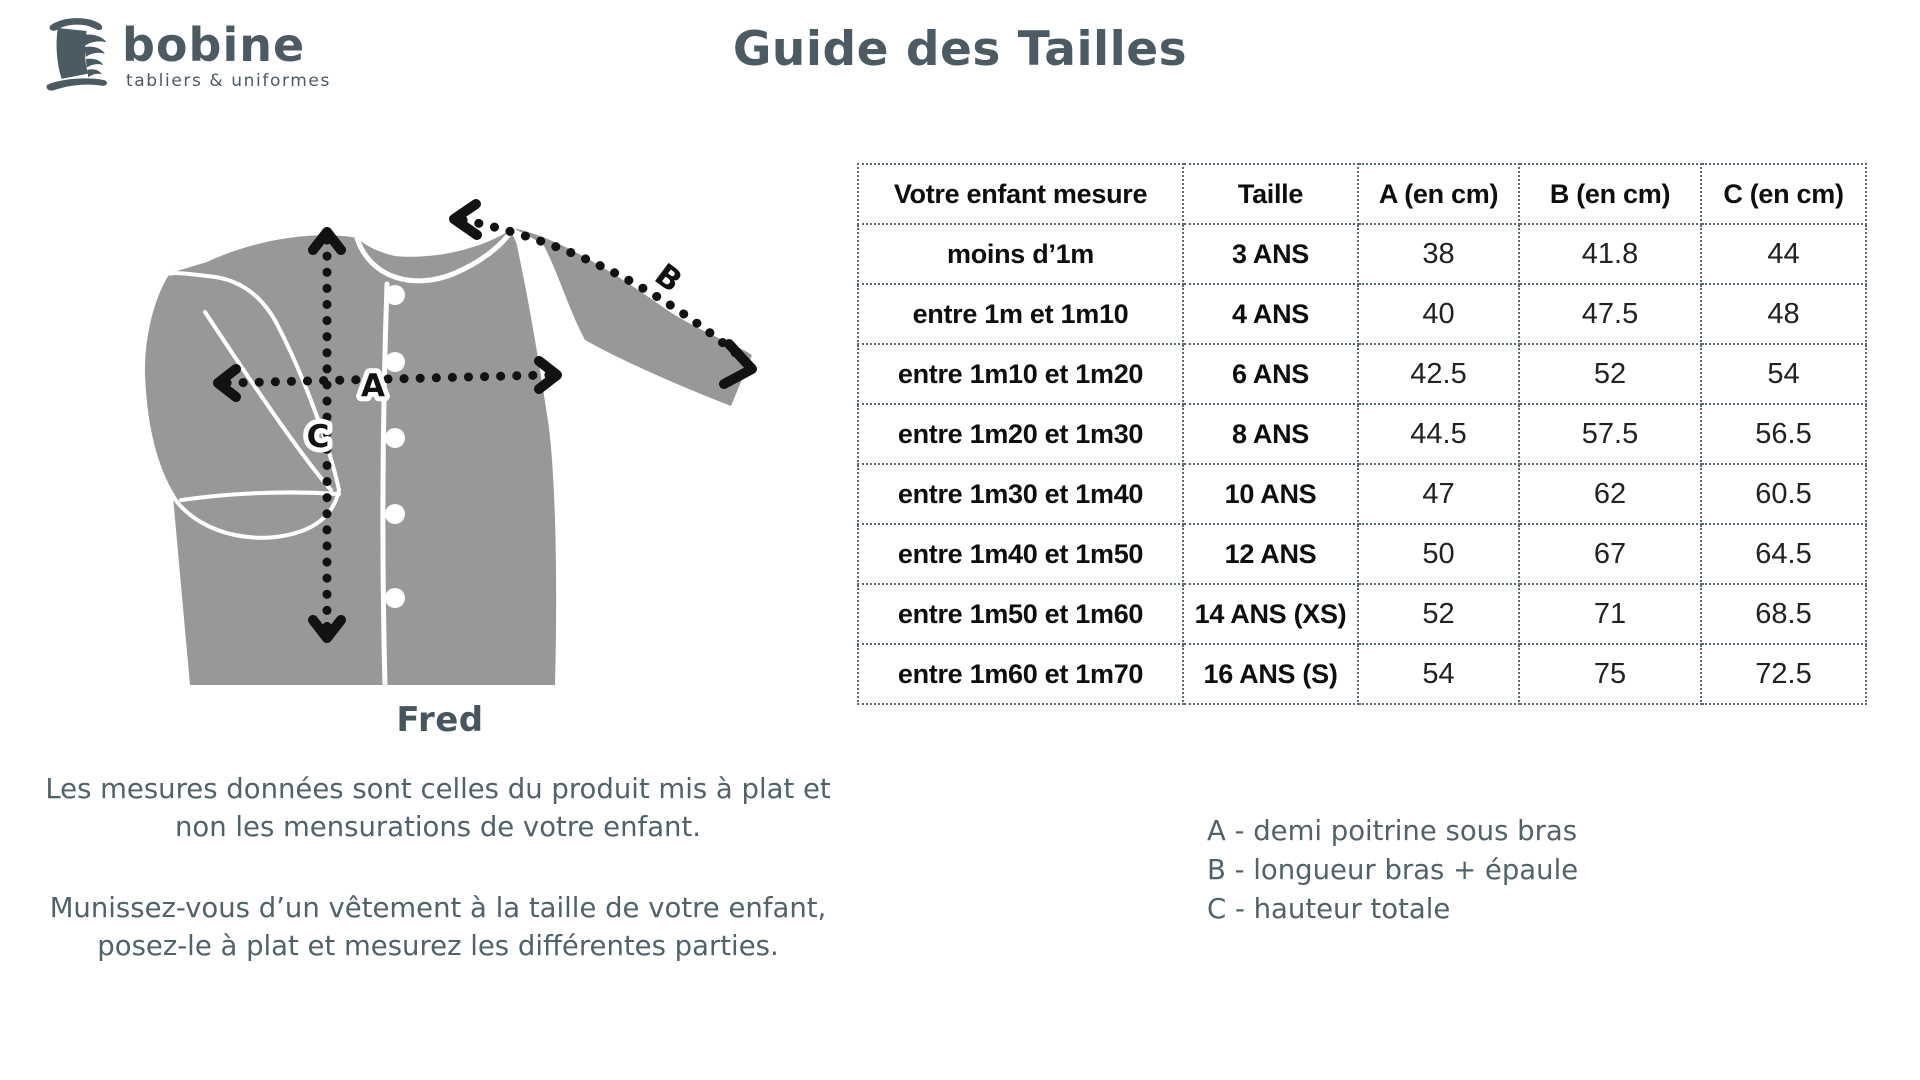  What do you see at coordinates (1270, 194) in the screenshot?
I see `table-header-cell: Taille` at bounding box center [1270, 194].